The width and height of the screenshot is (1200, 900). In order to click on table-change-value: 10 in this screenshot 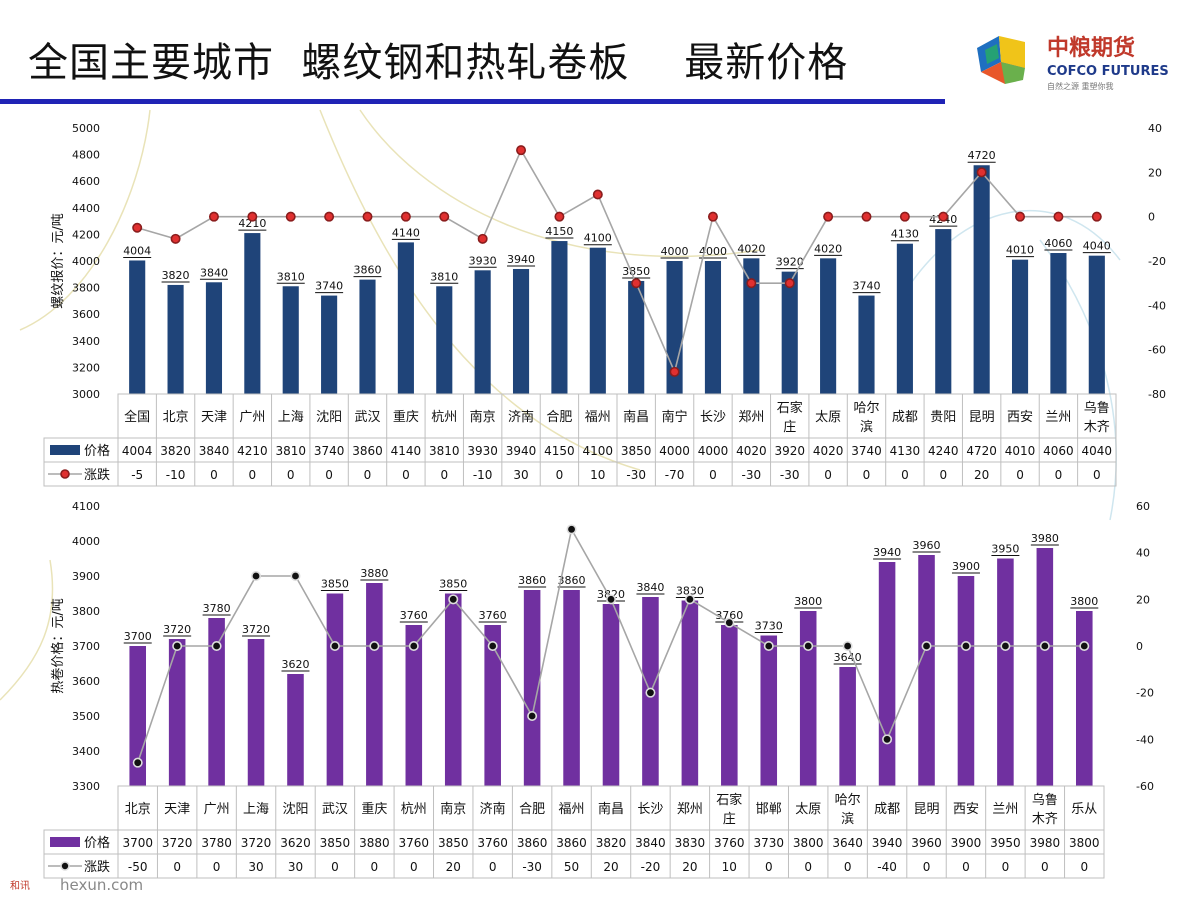, I will do `click(729, 867)`.